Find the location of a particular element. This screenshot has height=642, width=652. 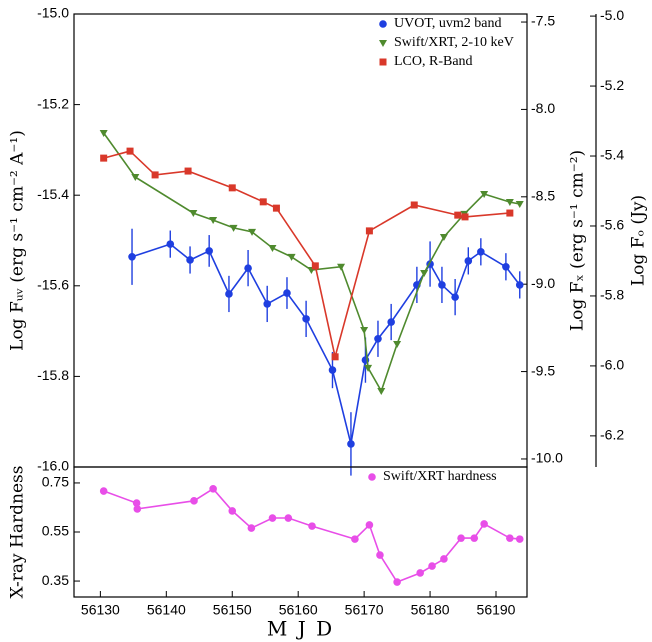

y-axis-label: X-ray Hardness is located at coordinates (18, 532).